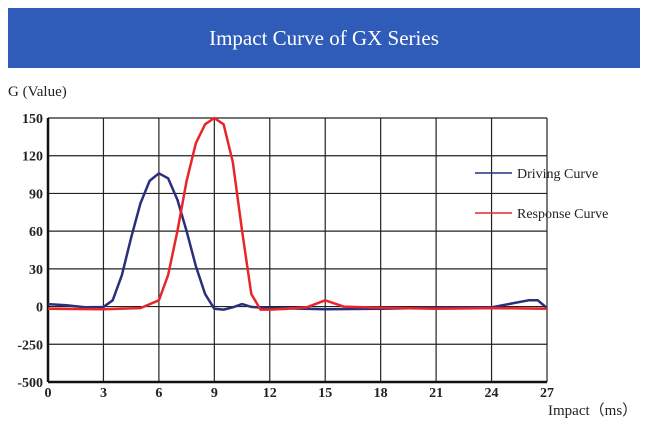 The width and height of the screenshot is (650, 424). I want to click on y-tick-label: 120, so click(32, 157).